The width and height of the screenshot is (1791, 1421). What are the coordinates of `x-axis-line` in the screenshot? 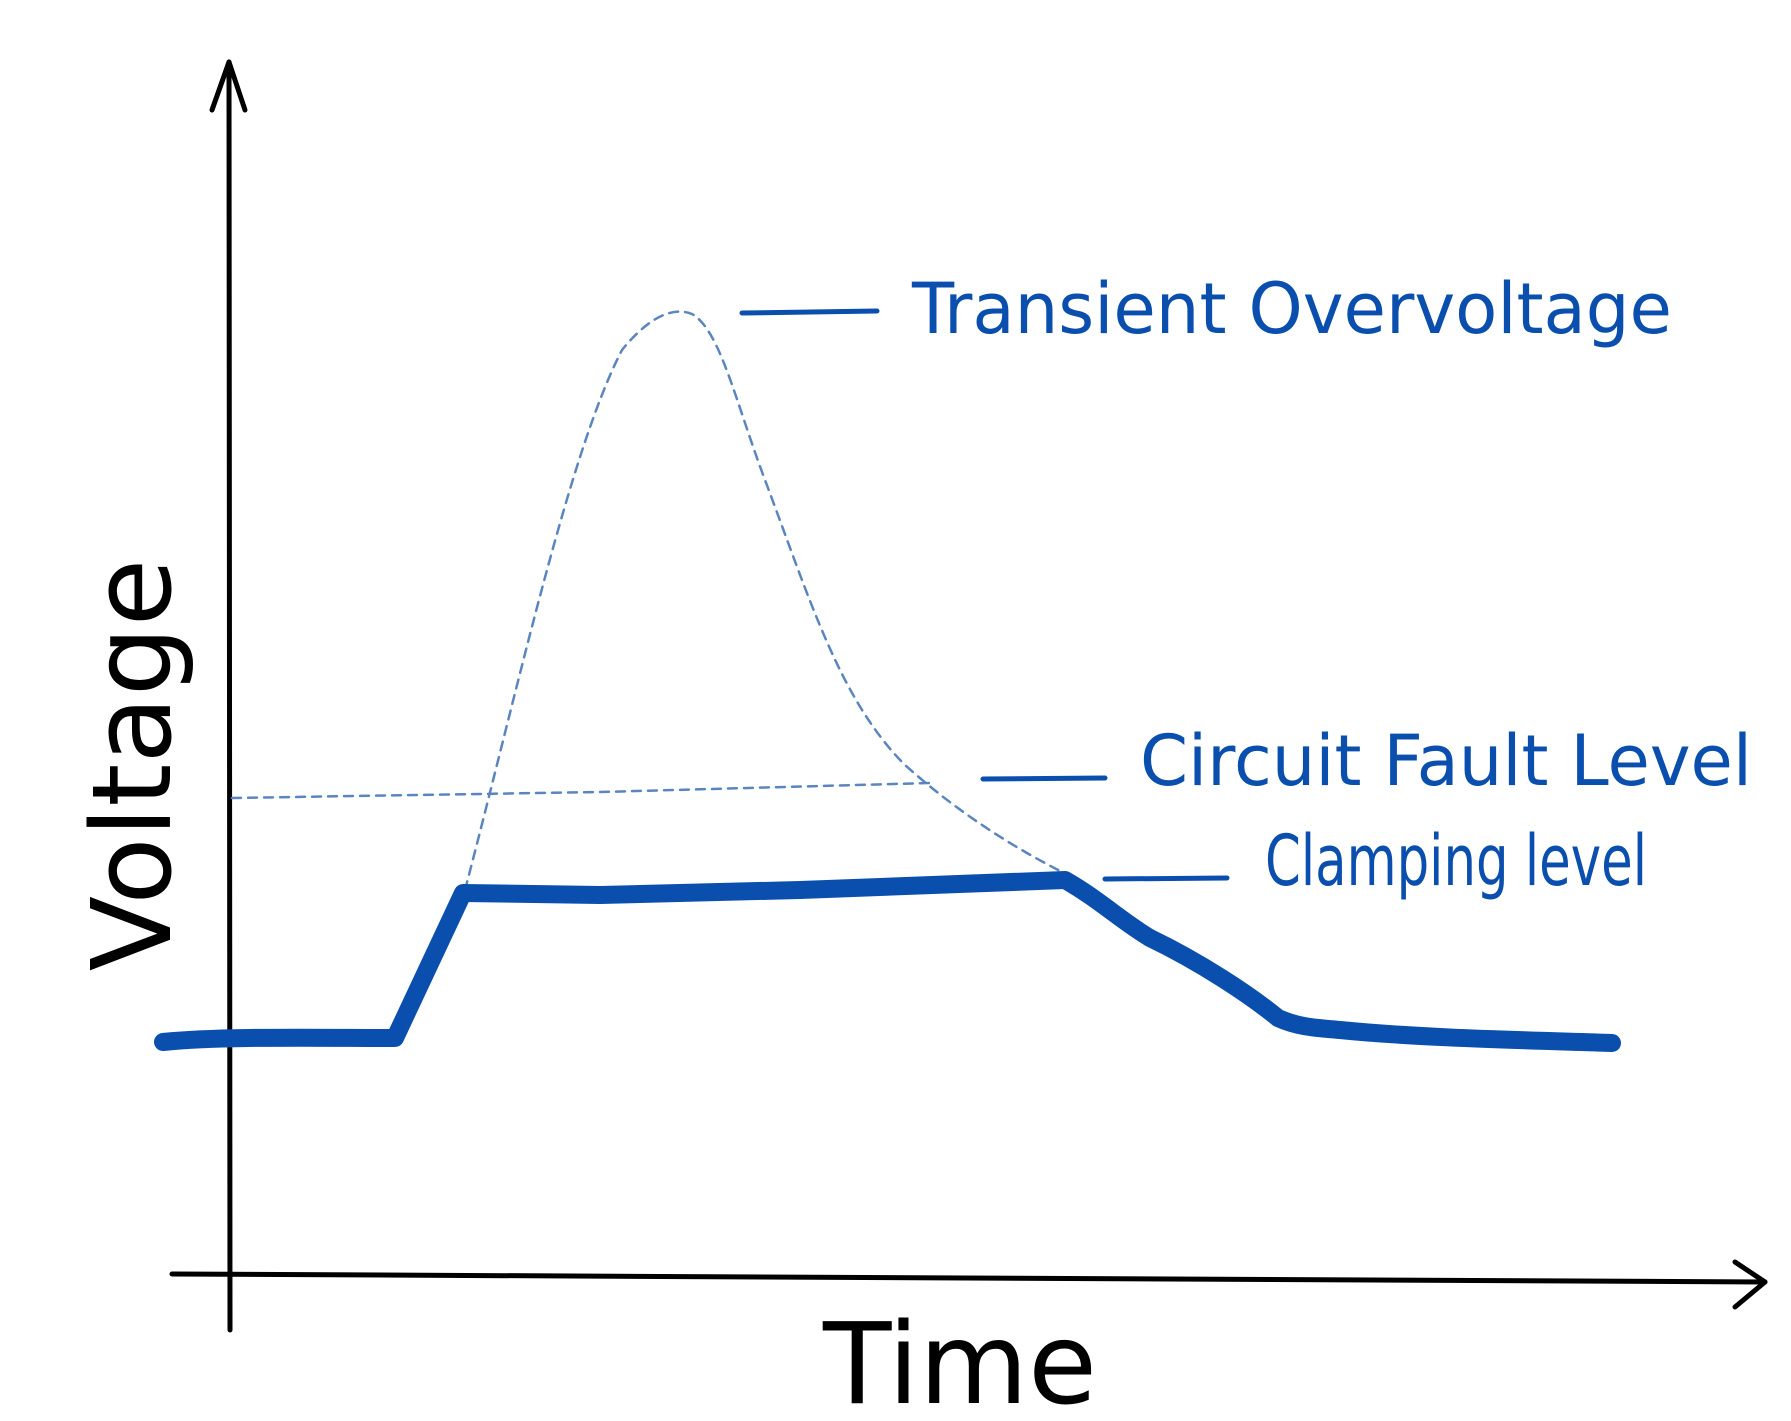 It's located at (968, 1278).